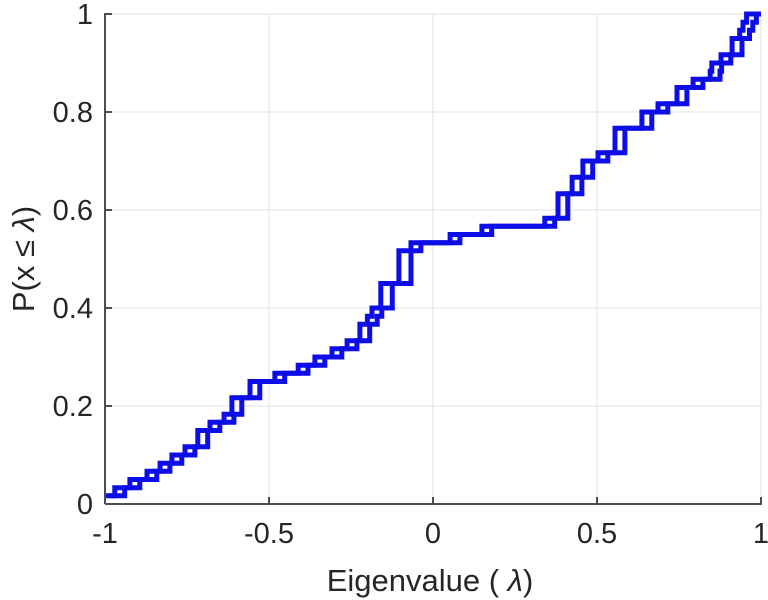 The height and width of the screenshot is (600, 768). What do you see at coordinates (597, 534) in the screenshot?
I see `x-tick-label: 0.5` at bounding box center [597, 534].